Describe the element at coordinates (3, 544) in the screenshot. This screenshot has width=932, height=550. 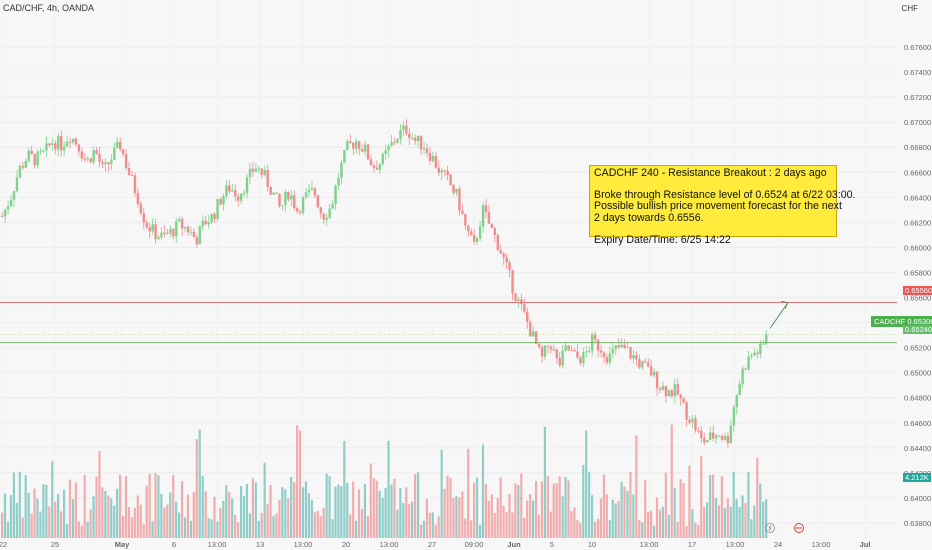
I see `time-tick-label: 22` at that location.